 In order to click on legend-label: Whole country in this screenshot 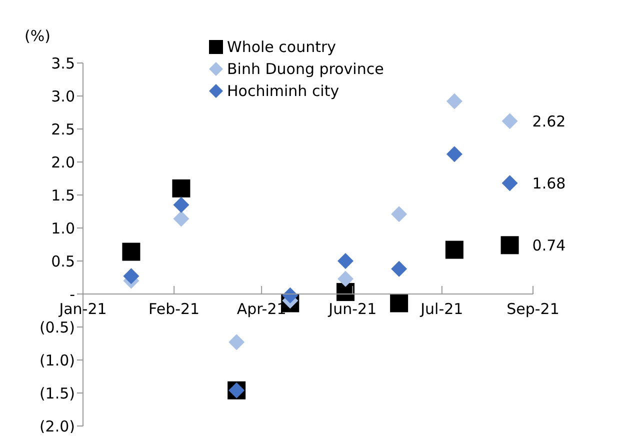, I will do `click(281, 47)`.